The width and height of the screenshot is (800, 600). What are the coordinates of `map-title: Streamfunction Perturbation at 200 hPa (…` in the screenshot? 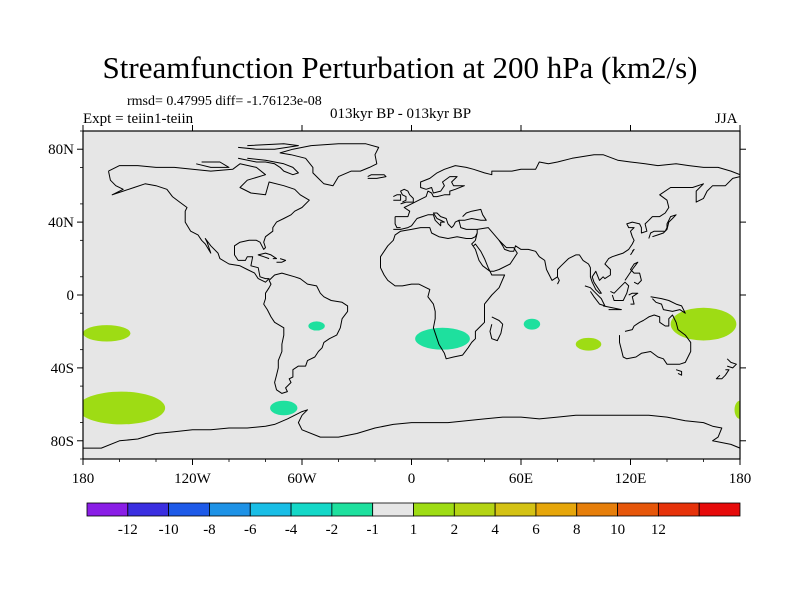 It's located at (400, 67).